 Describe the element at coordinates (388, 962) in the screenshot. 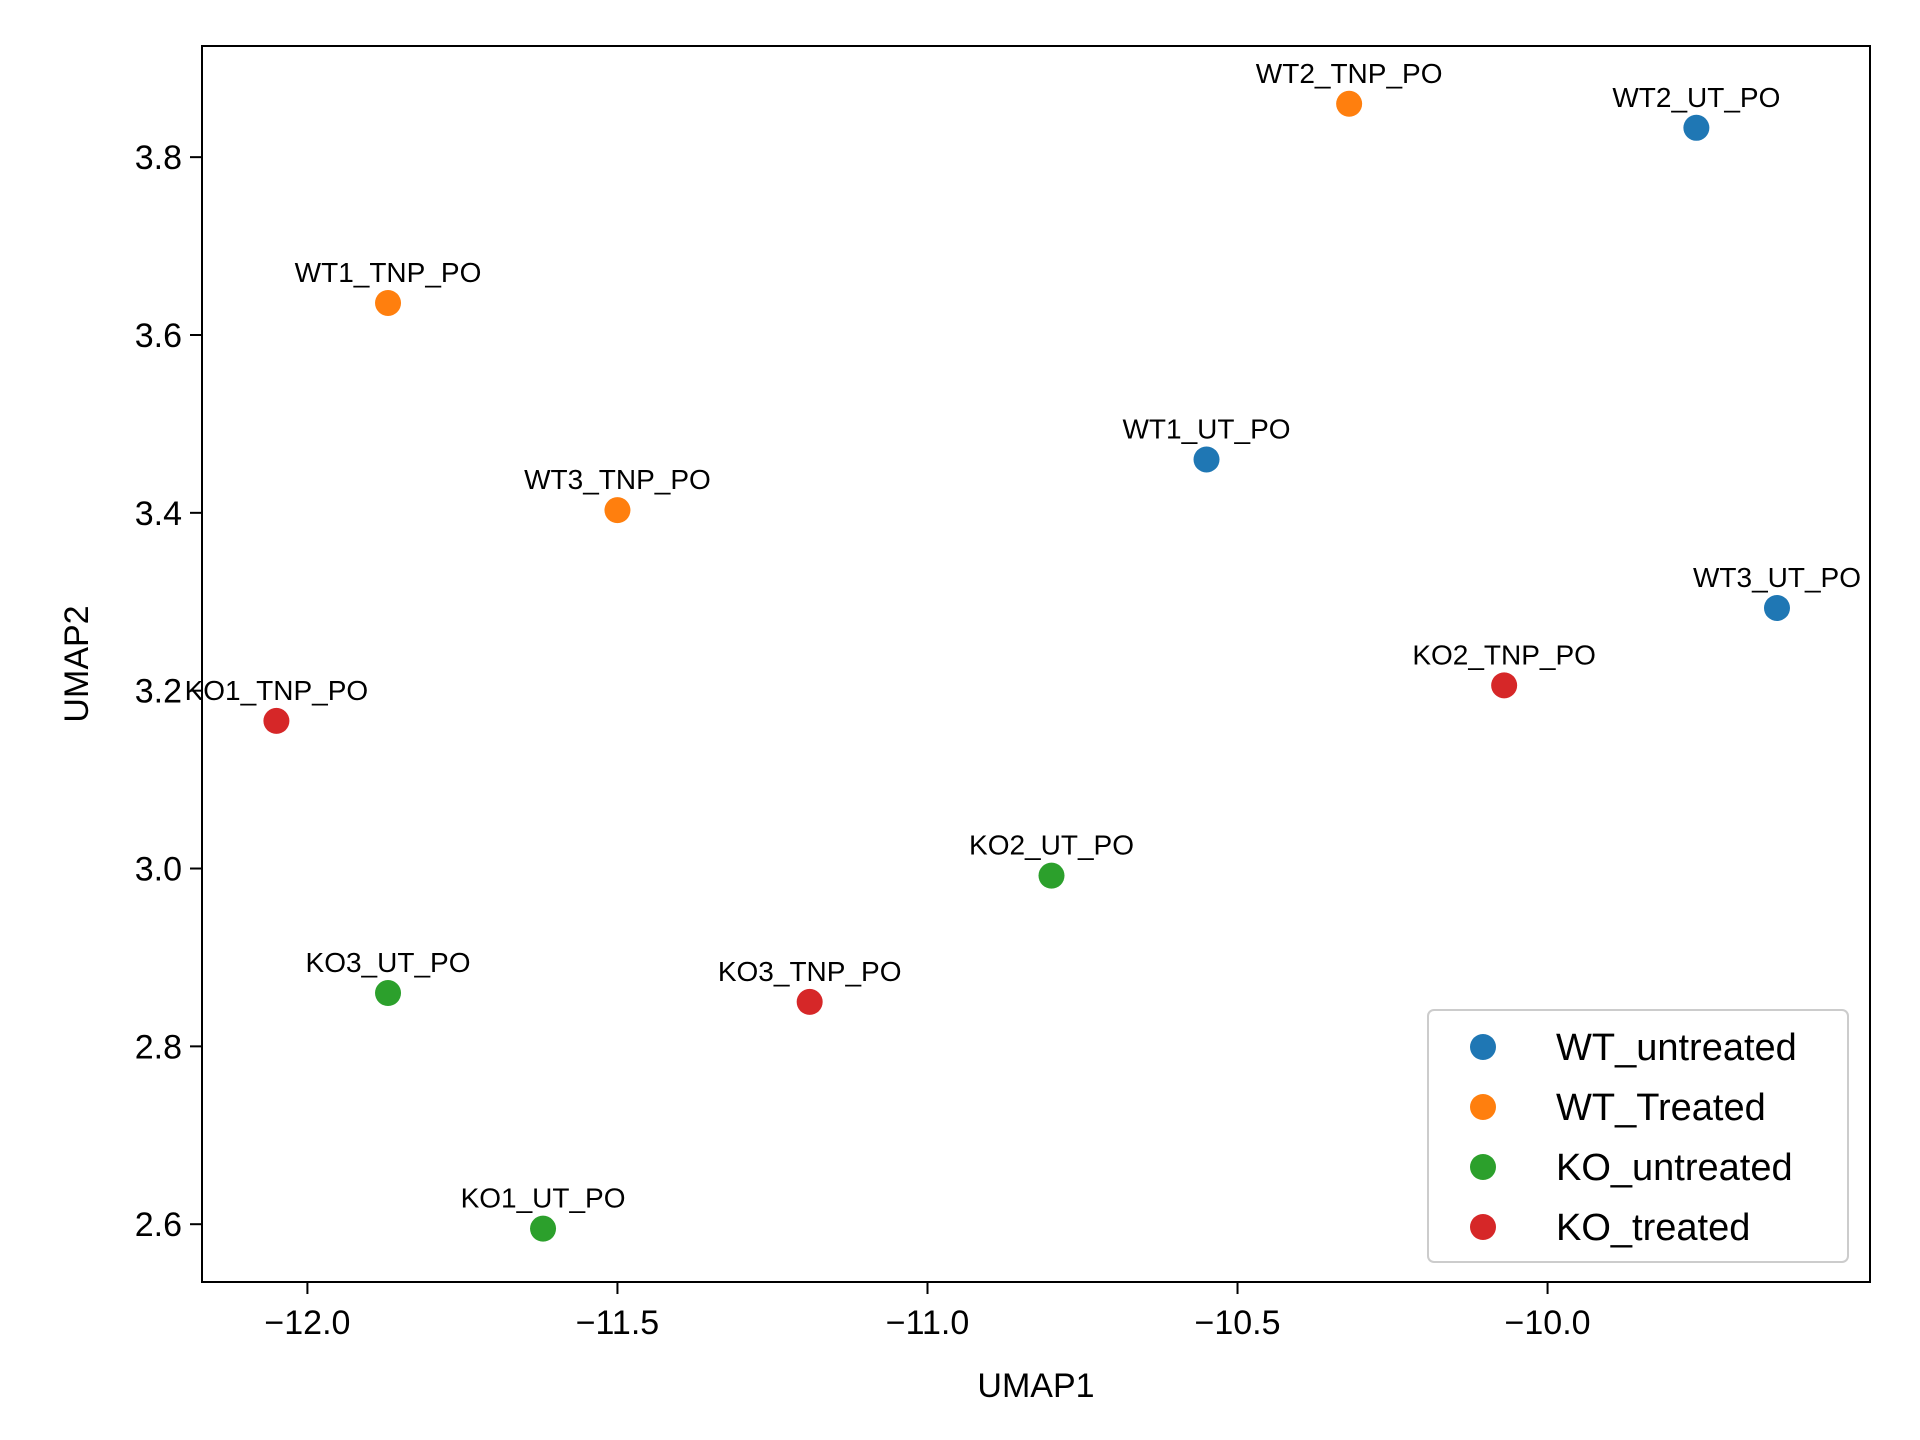

I see `data-point-label: KO3_UT_PO` at that location.